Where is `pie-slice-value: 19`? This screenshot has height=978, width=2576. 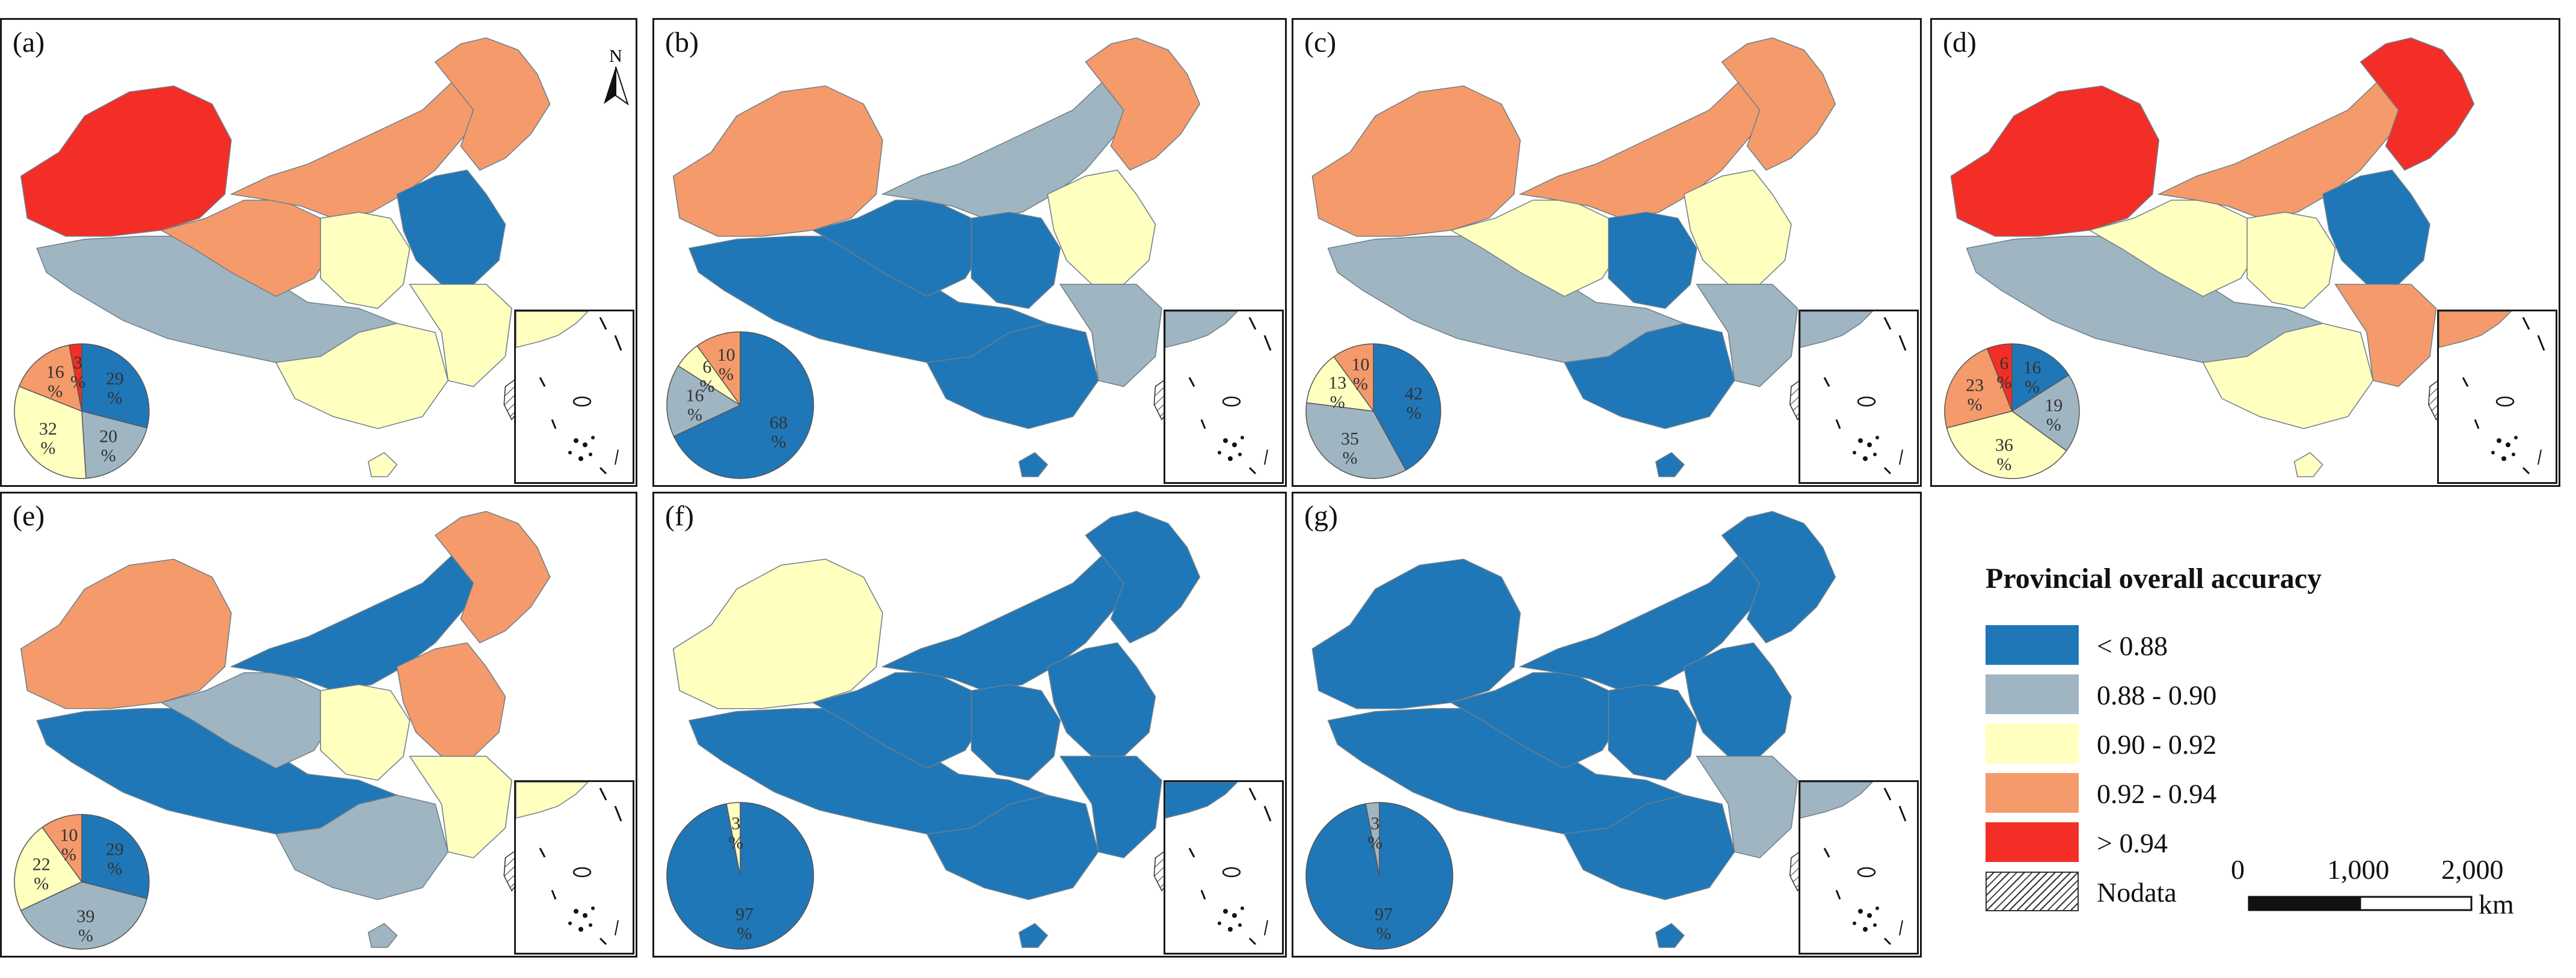
pie-slice-value: 19 is located at coordinates (2053, 405).